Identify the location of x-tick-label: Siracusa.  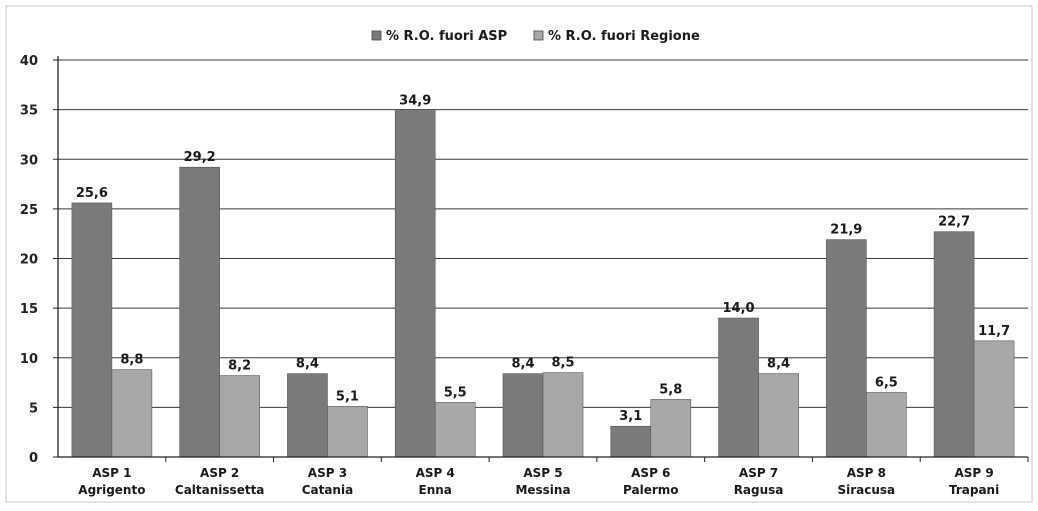
(866, 490).